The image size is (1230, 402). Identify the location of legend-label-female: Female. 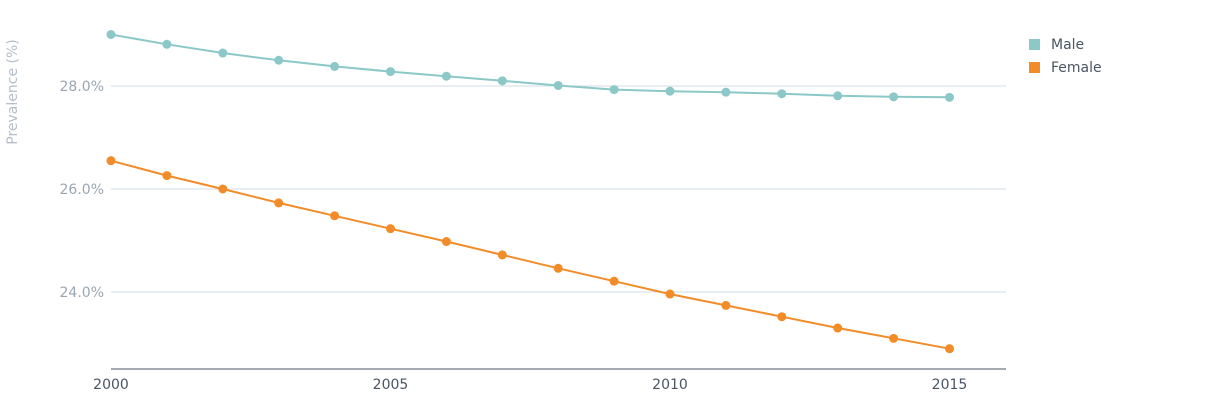
(1076, 67).